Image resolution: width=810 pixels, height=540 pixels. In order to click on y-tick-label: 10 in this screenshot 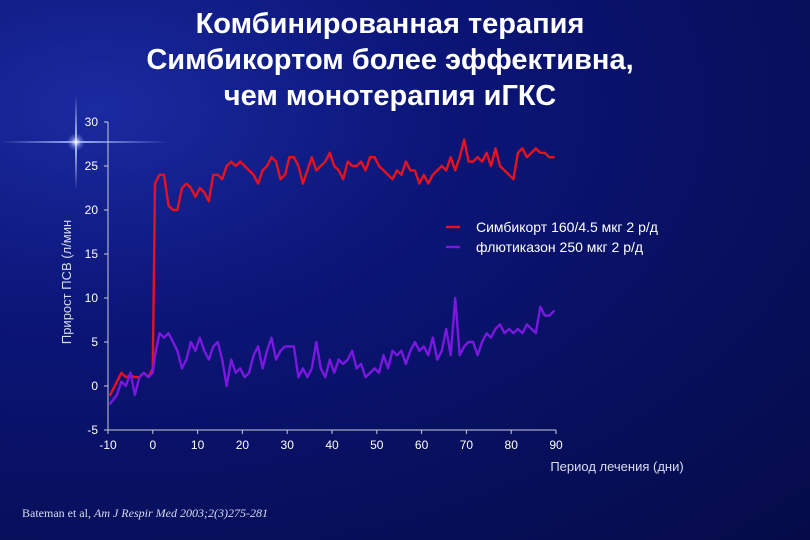, I will do `click(92, 298)`.